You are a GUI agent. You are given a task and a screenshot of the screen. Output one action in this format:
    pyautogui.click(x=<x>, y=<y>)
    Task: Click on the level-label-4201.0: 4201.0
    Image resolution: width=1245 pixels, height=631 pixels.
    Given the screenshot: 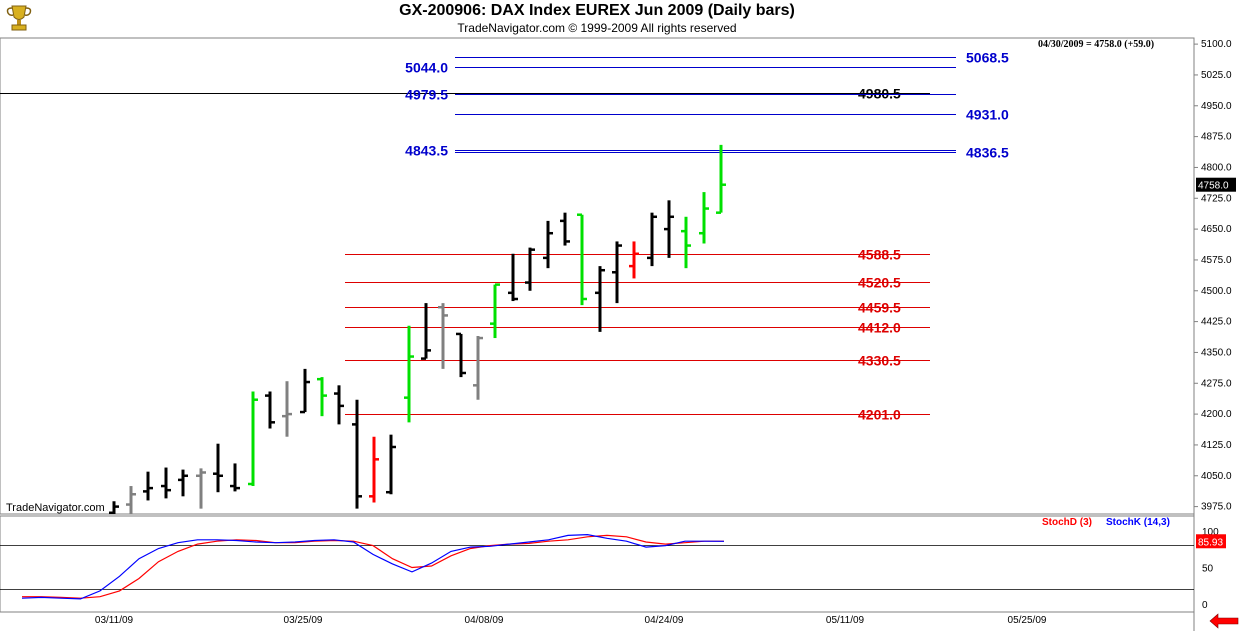 What is the action you would take?
    pyautogui.click(x=879, y=415)
    